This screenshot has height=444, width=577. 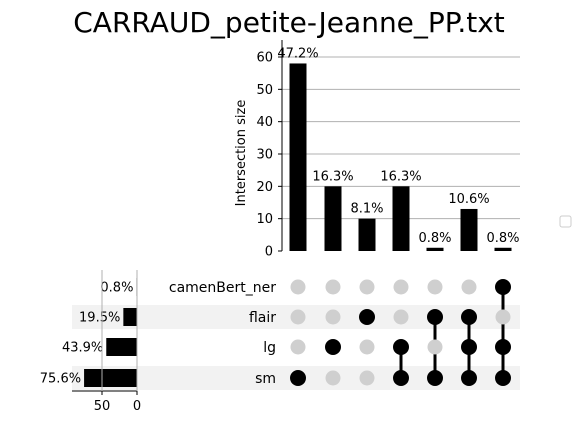 I want to click on set-name-label: flair, so click(x=262, y=318).